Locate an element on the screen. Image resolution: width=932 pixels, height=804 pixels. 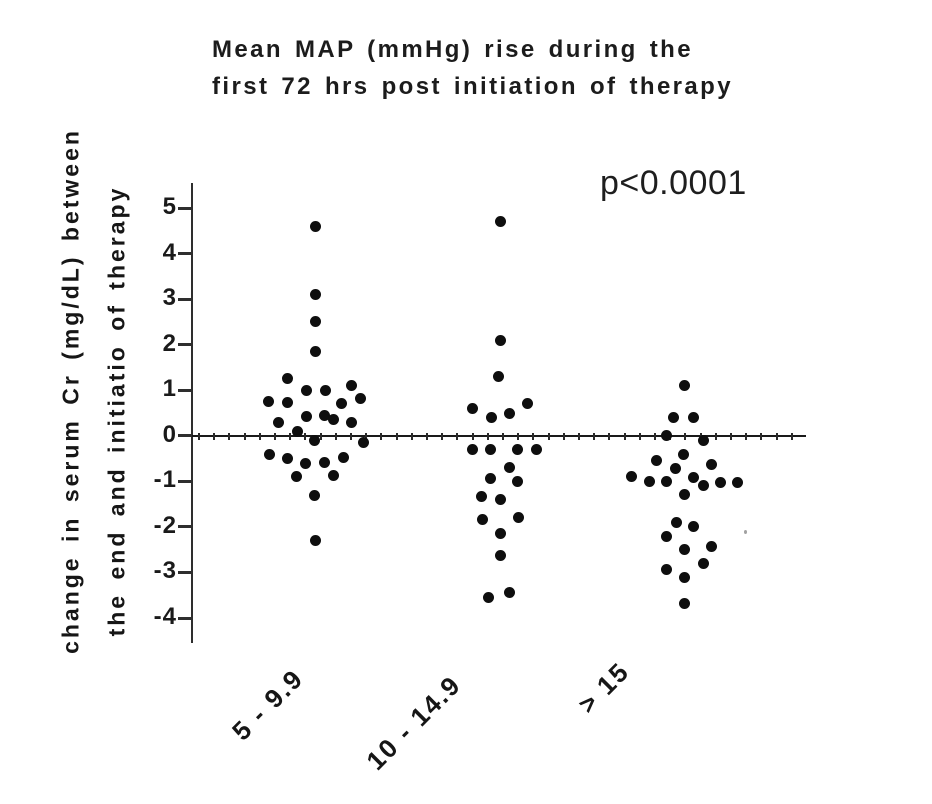
y-tick-label: 4 is located at coordinates (169, 252).